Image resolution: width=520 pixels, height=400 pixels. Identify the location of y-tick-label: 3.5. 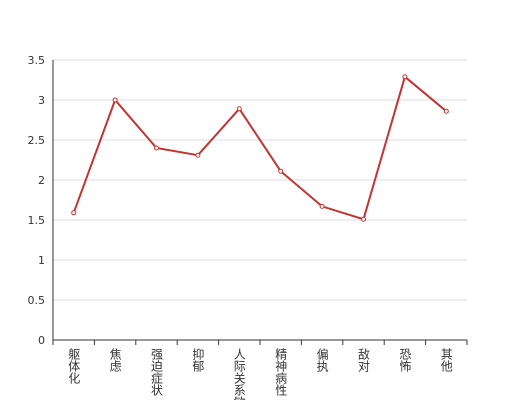
(37, 60).